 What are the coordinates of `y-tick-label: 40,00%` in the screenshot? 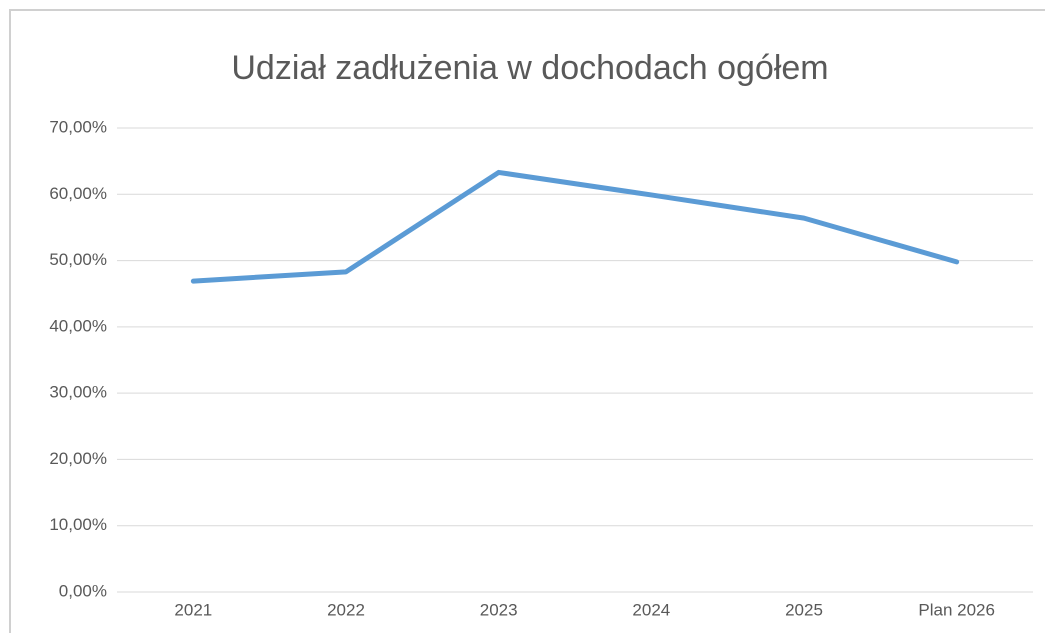 It's located at (78, 325).